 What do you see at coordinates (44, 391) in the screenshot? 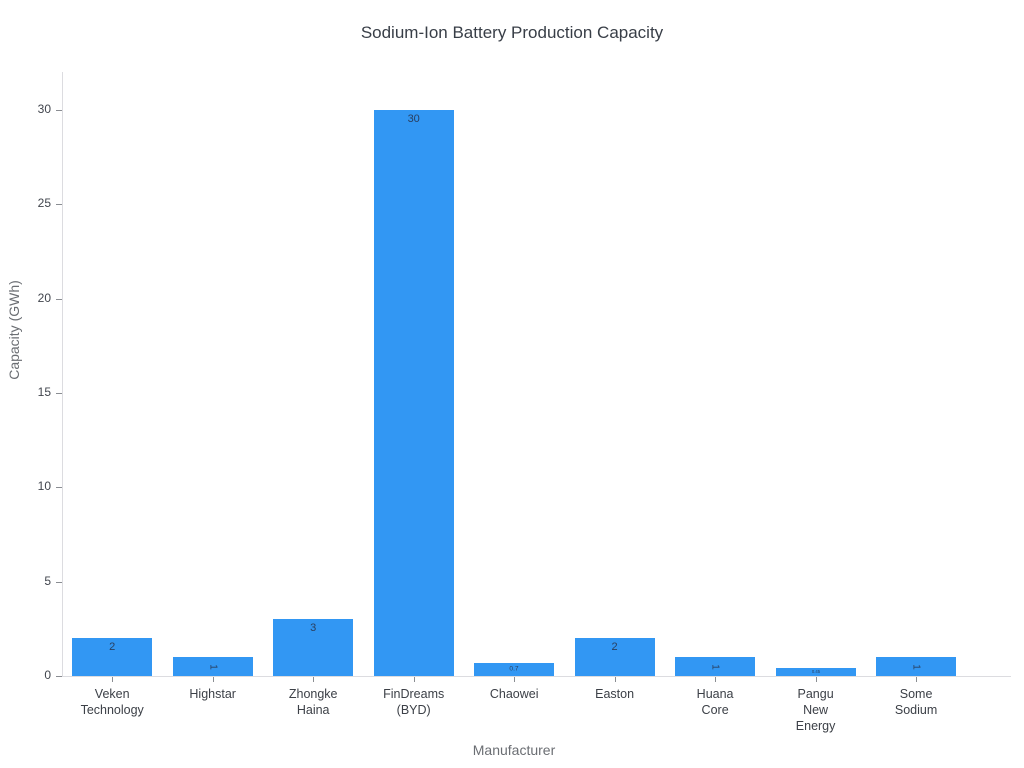
I see `y-tick-label: 15` at bounding box center [44, 391].